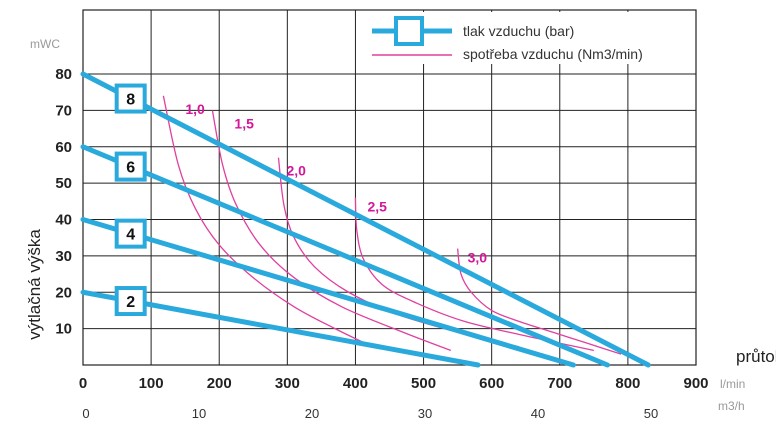 The height and width of the screenshot is (424, 776). I want to click on pressure-line, so click(280, 328).